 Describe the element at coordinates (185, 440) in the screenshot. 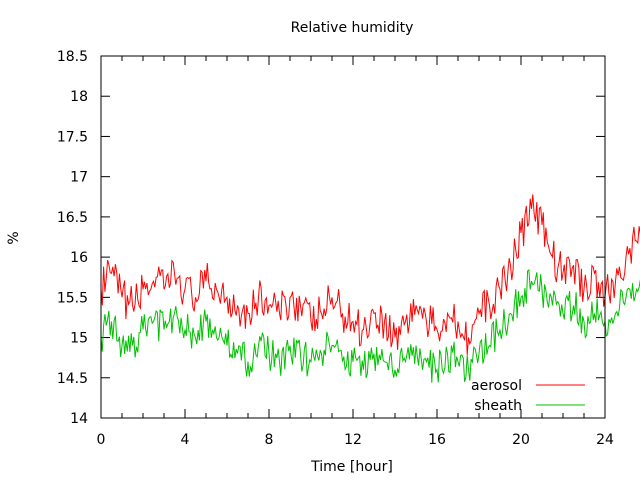

I see `x-tick-label: 4` at that location.